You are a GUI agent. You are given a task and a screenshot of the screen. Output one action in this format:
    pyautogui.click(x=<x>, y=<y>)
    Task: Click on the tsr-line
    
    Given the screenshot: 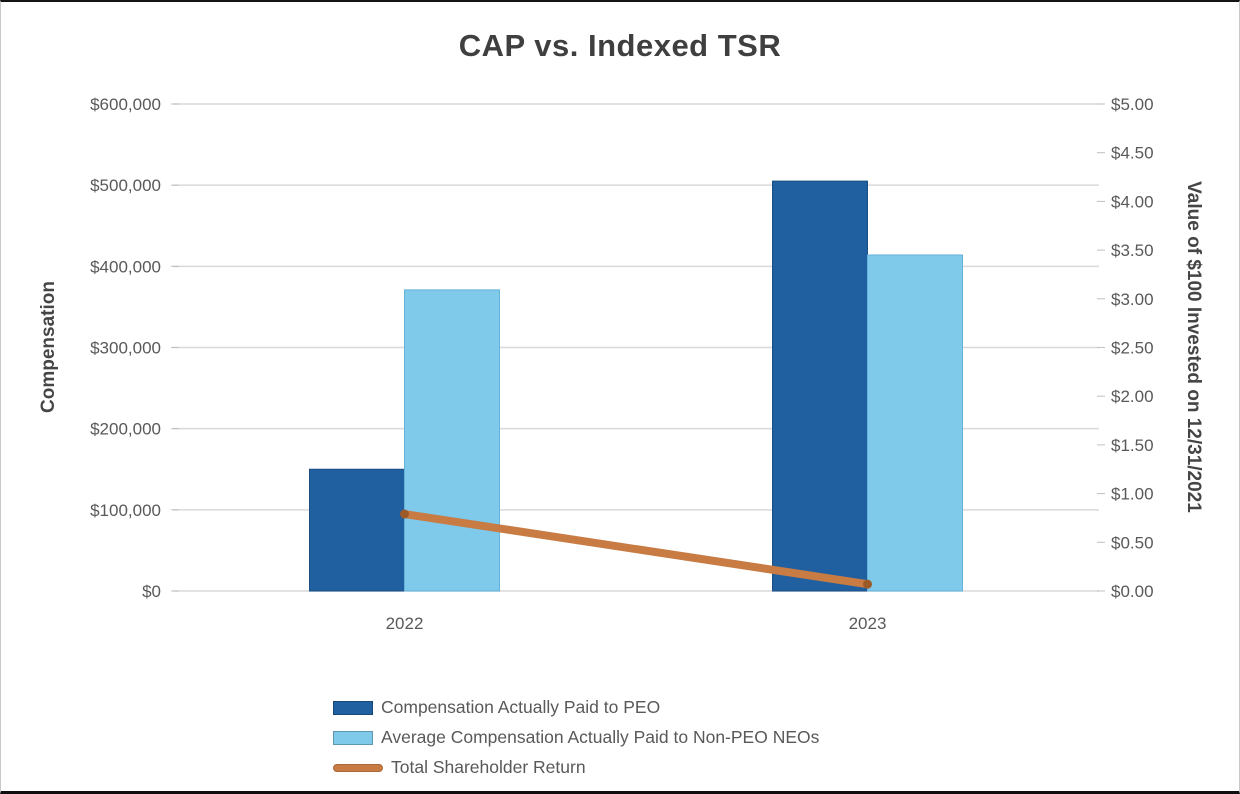 What is the action you would take?
    pyautogui.click(x=636, y=549)
    